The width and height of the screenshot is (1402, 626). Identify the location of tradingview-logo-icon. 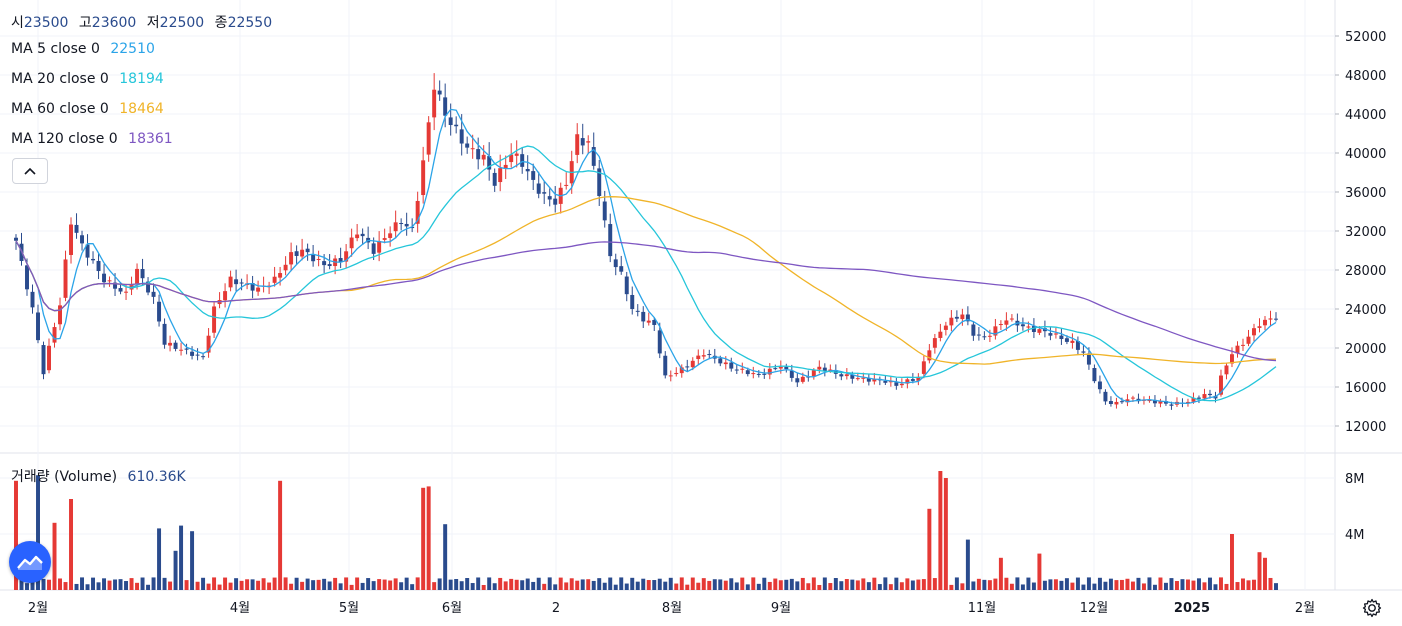
(30, 562).